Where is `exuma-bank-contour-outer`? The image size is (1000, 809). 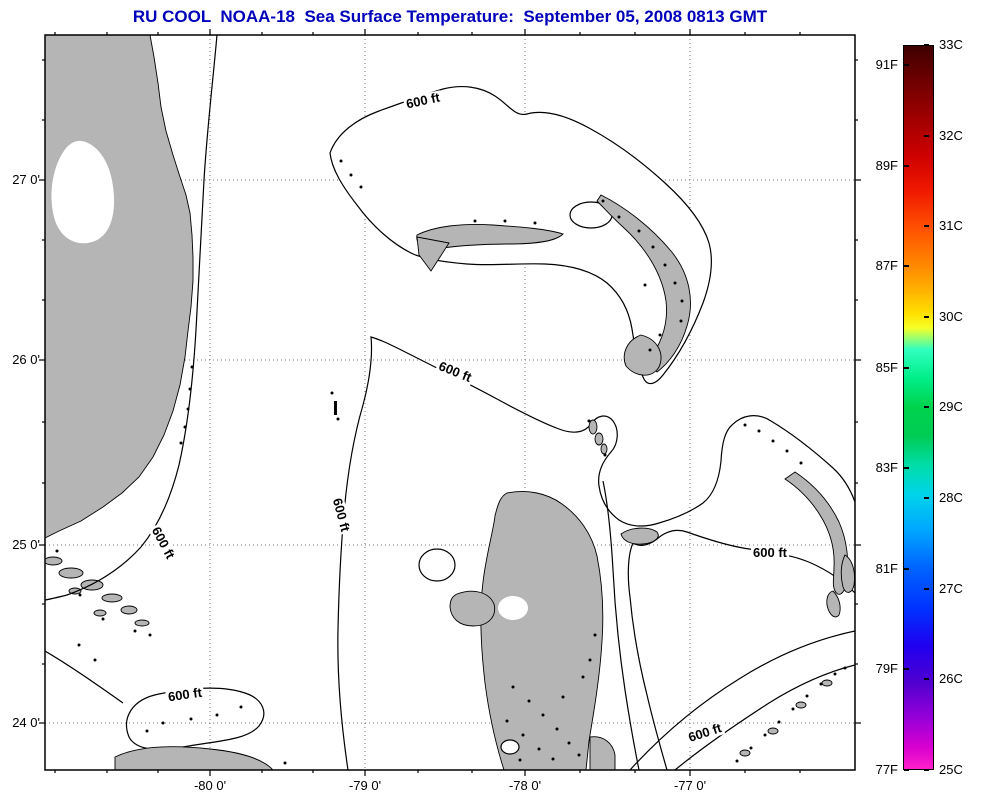 exuma-bank-contour-outer is located at coordinates (764, 717).